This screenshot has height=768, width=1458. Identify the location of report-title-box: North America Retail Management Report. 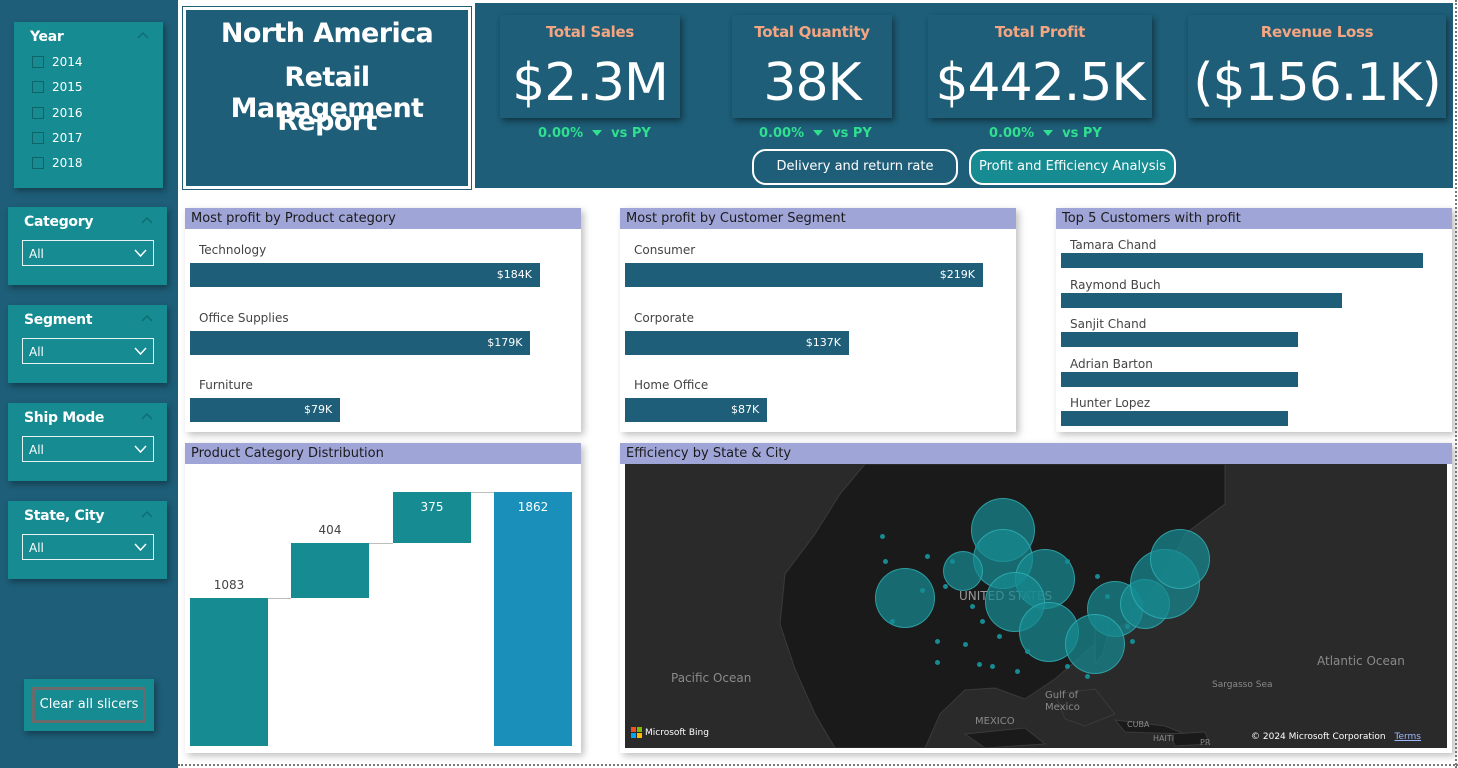
(327, 98).